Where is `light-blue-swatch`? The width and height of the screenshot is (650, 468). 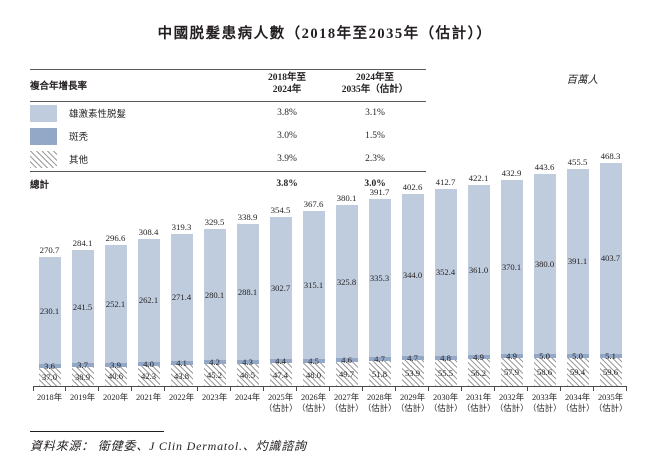 light-blue-swatch is located at coordinates (43, 113).